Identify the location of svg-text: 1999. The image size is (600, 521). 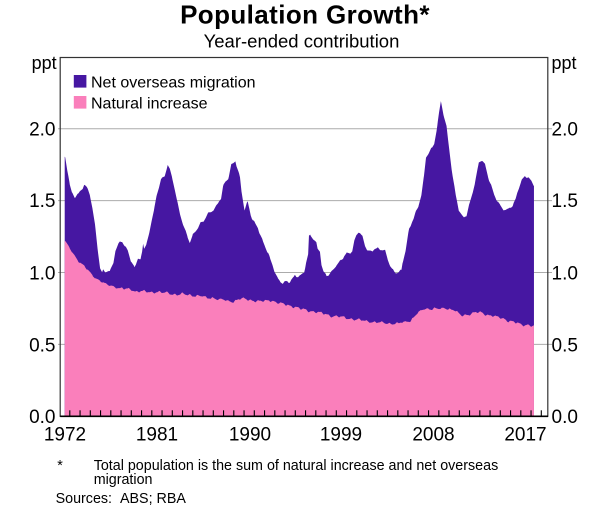
(341, 434).